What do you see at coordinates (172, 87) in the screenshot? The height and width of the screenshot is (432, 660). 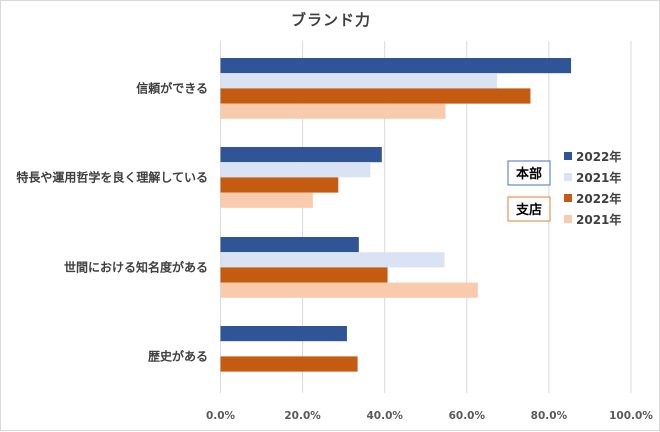 I see `category-label: 信頼ができる` at bounding box center [172, 87].